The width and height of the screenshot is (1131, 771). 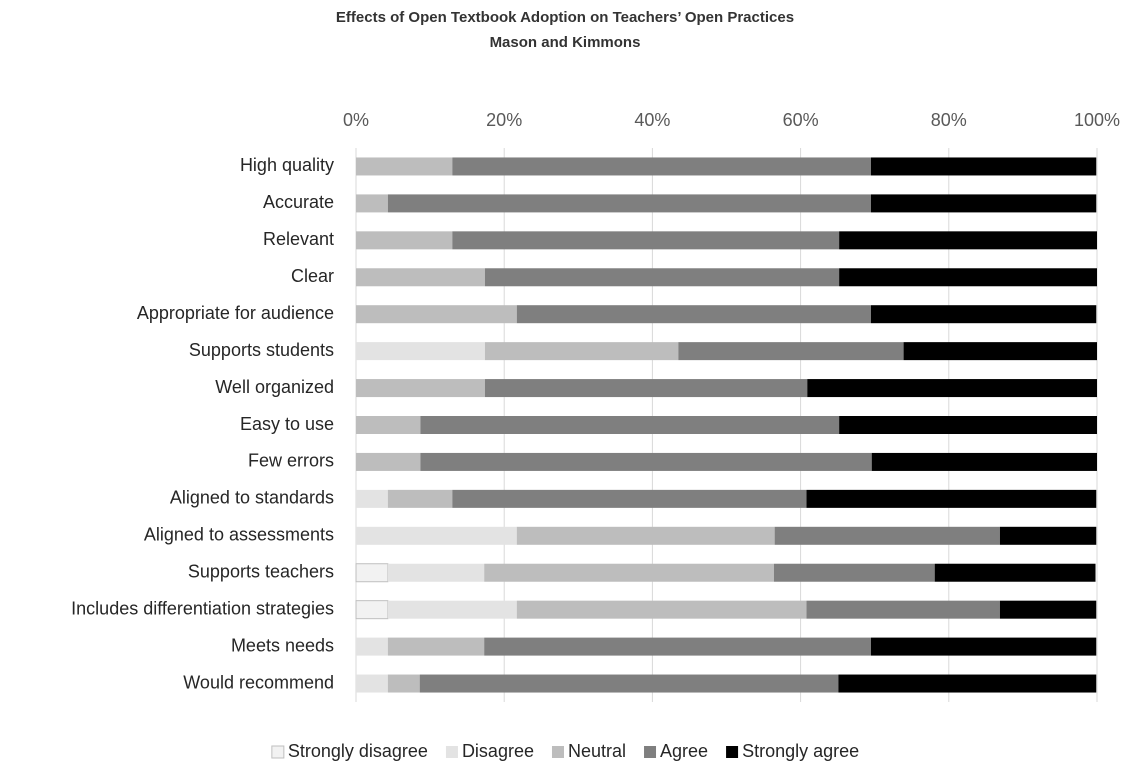 What do you see at coordinates (498, 751) in the screenshot?
I see `legend-label: Disagree` at bounding box center [498, 751].